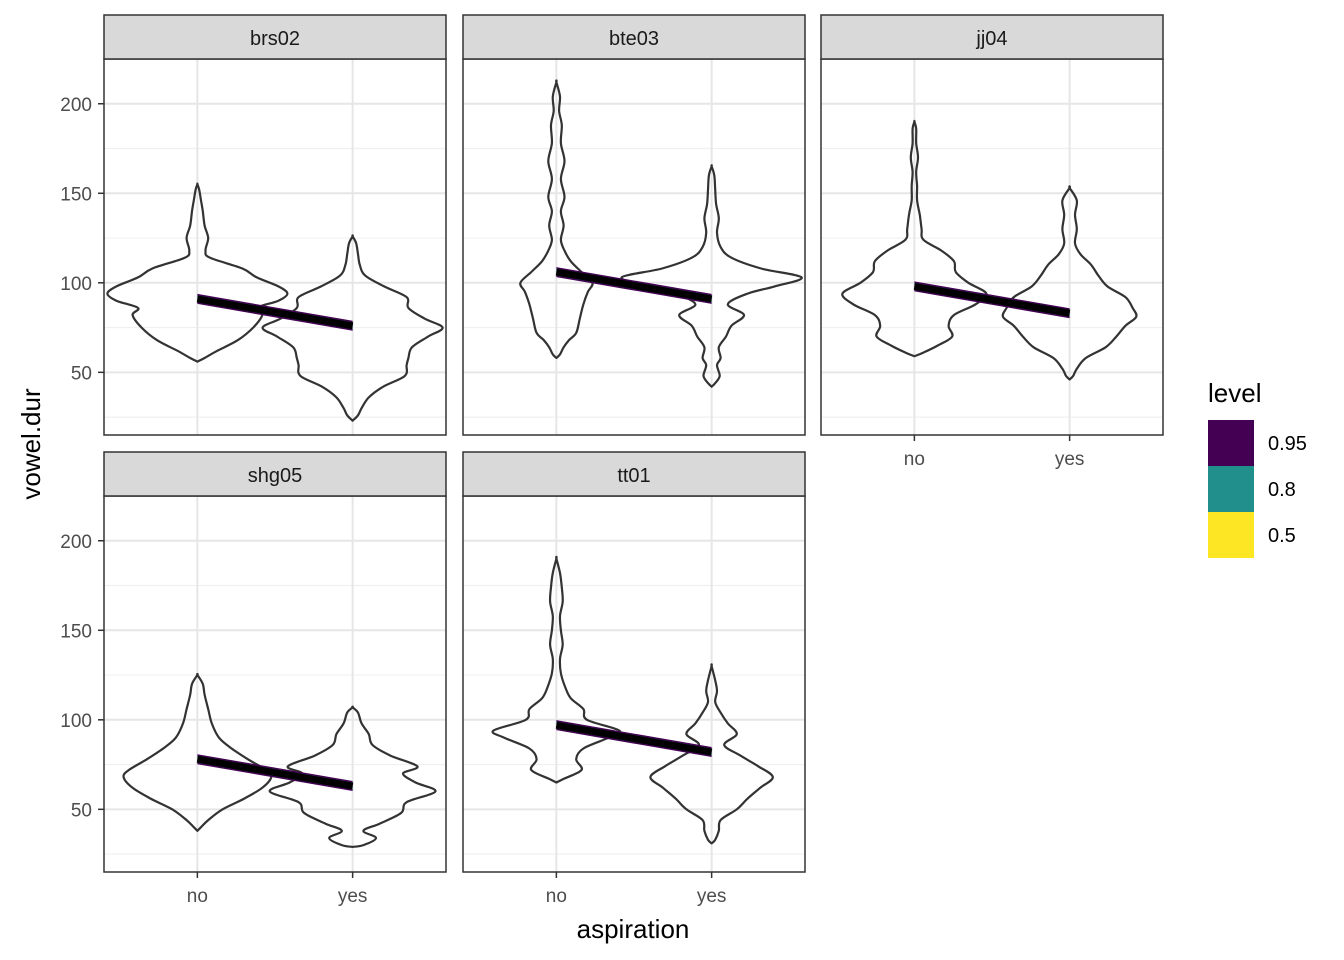 Image resolution: width=1344 pixels, height=960 pixels. I want to click on facet-label: bte03, so click(634, 39).